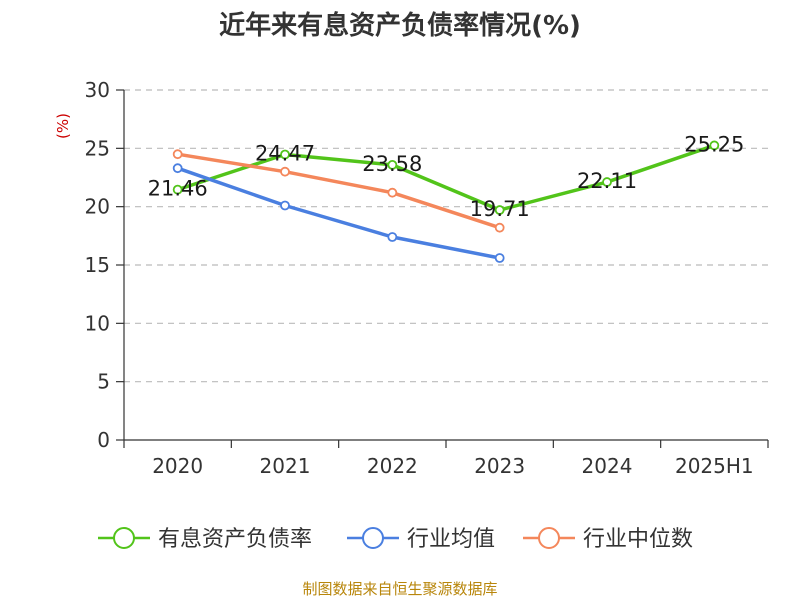 This screenshot has width=800, height=600. I want to click on y-tick-label-0: 0, so click(103, 440).